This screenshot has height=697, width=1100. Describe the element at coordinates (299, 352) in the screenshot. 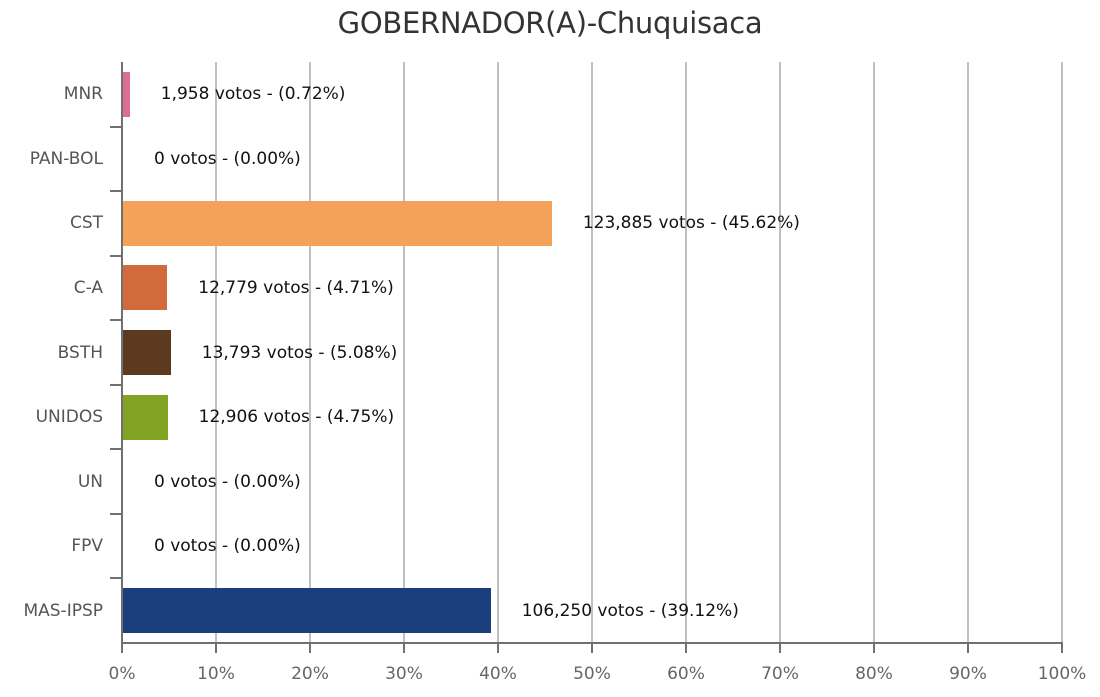

I see `data-label: 13,793 votos - (5.08%)` at that location.